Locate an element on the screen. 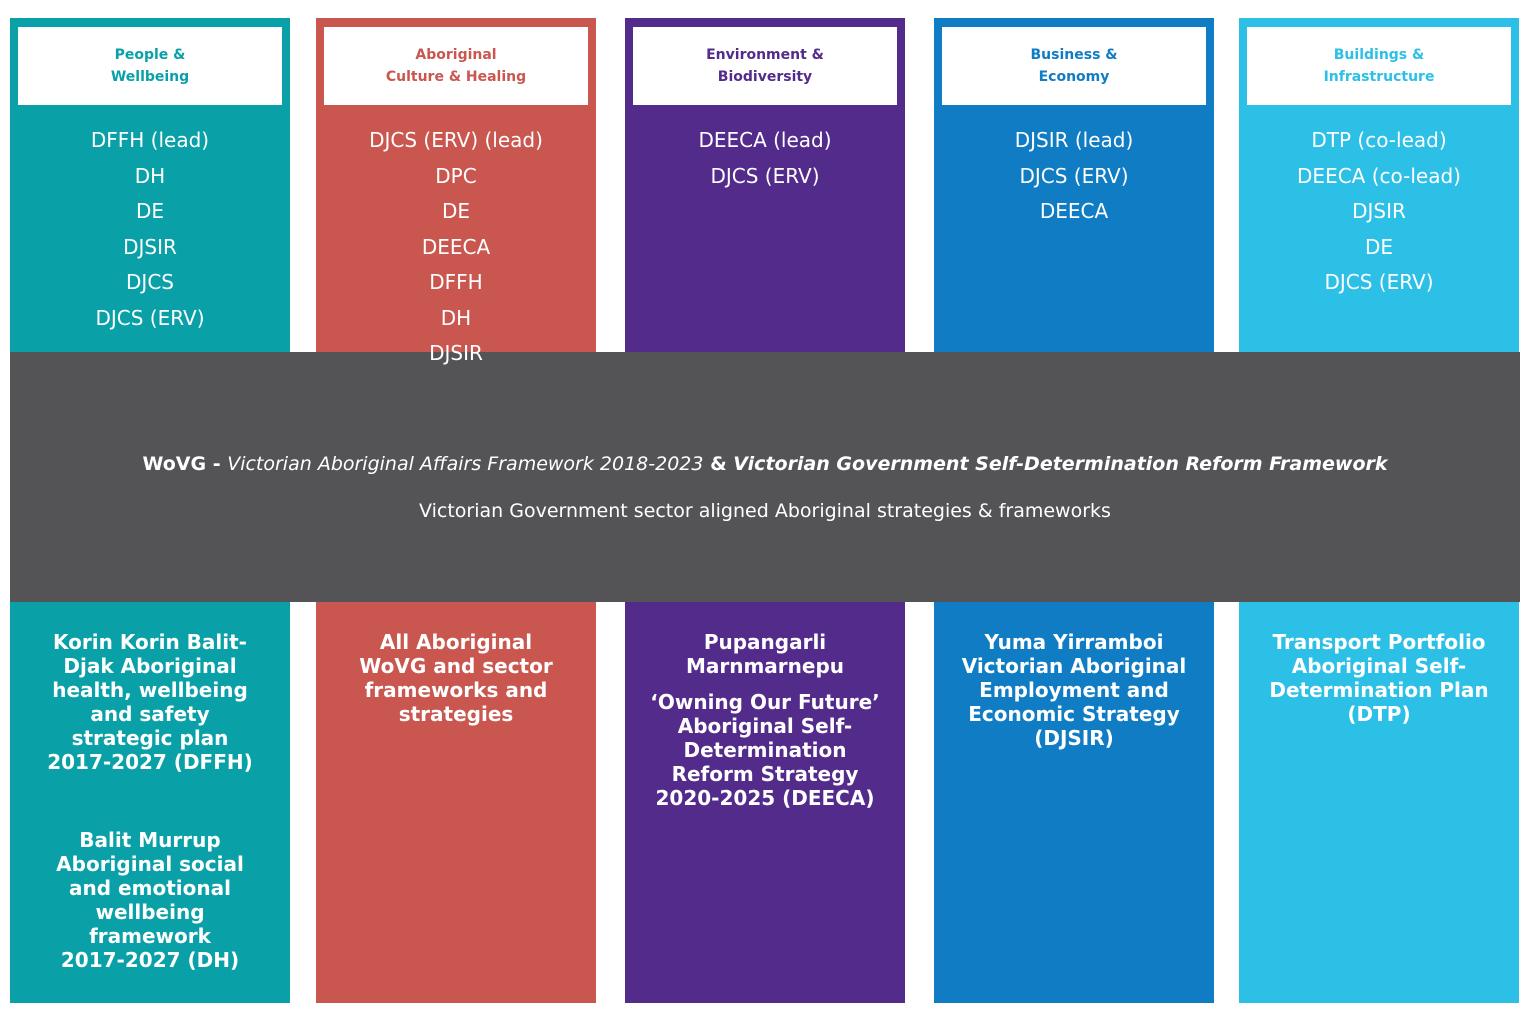  department: DFFH (lead) is located at coordinates (150, 140).